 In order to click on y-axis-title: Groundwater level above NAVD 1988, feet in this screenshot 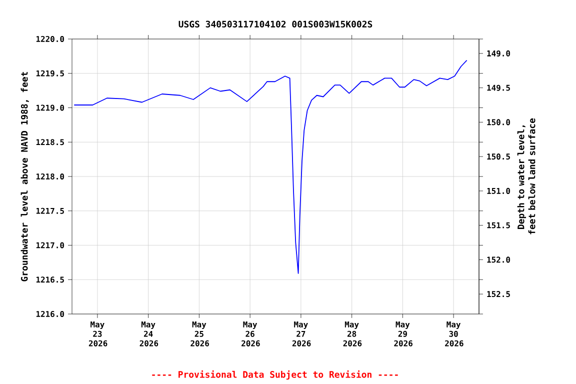, I will do `click(24, 177)`.